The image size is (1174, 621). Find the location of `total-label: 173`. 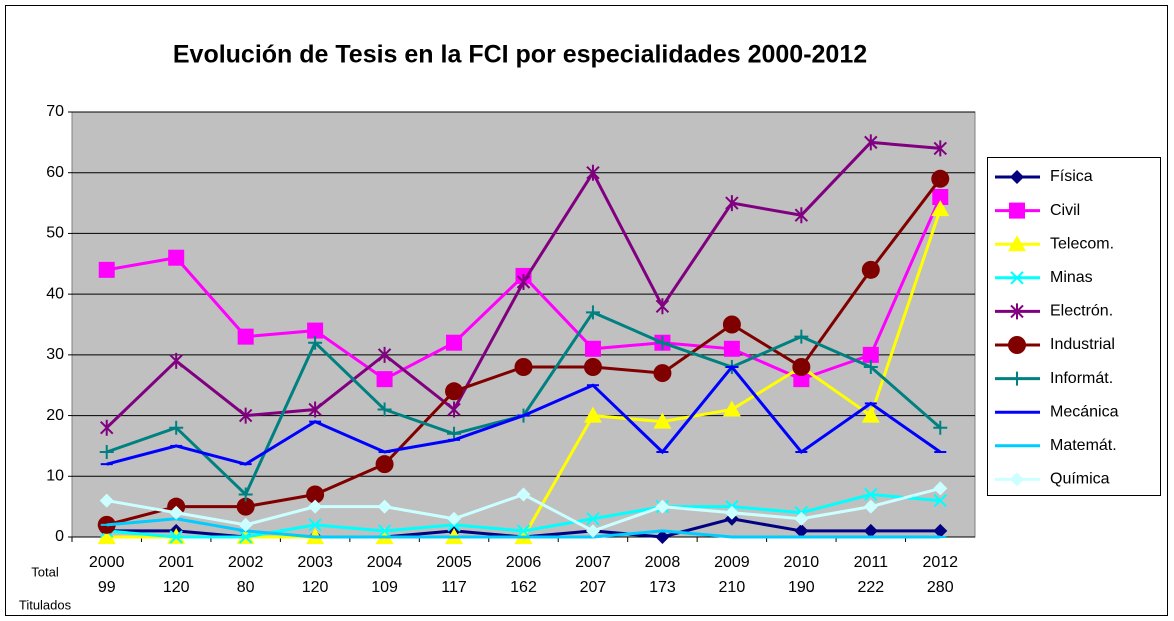

total-label: 173 is located at coordinates (662, 587).